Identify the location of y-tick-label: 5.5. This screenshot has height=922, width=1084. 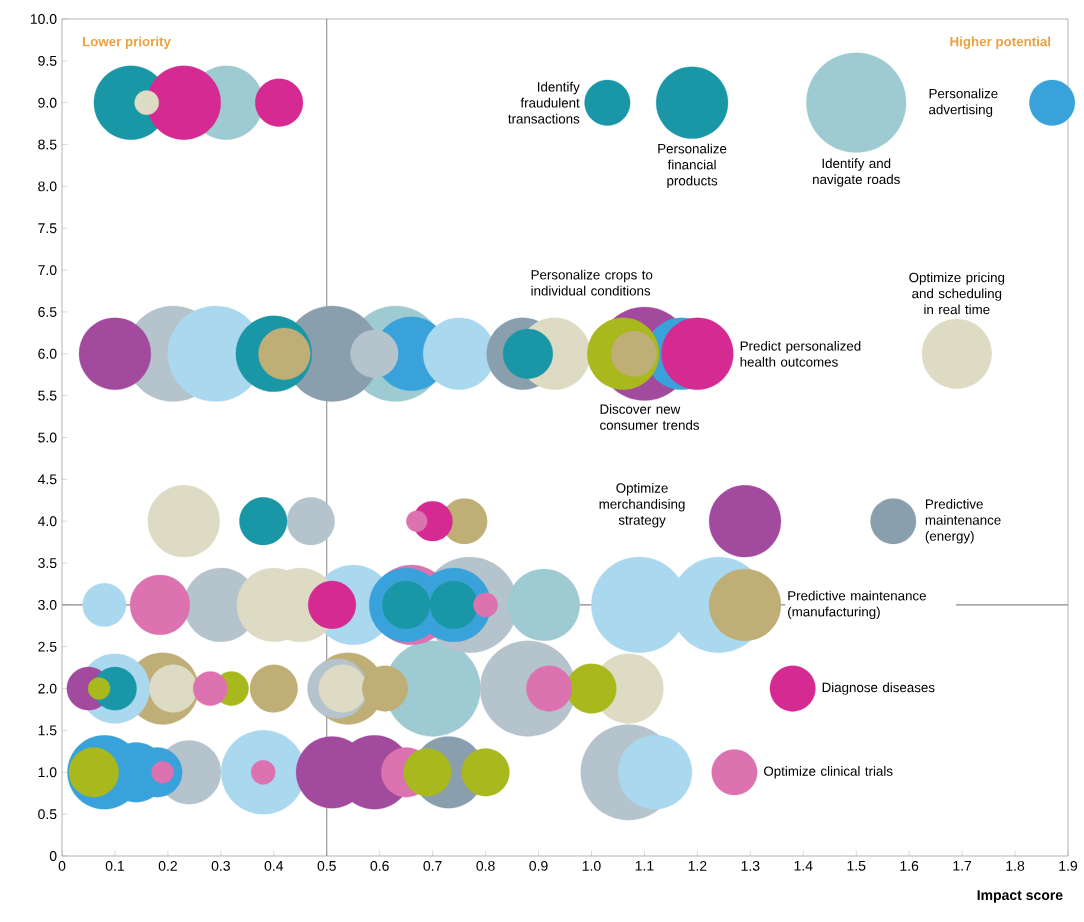
(47, 395).